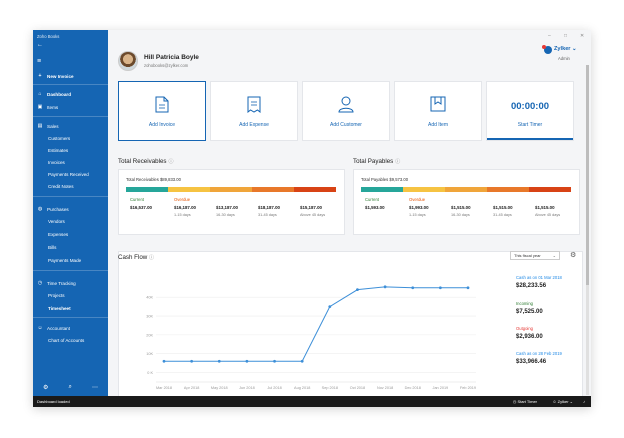 This screenshot has width=624, height=438. Describe the element at coordinates (40, 209) in the screenshot. I see `bag-icon: ◍` at that location.